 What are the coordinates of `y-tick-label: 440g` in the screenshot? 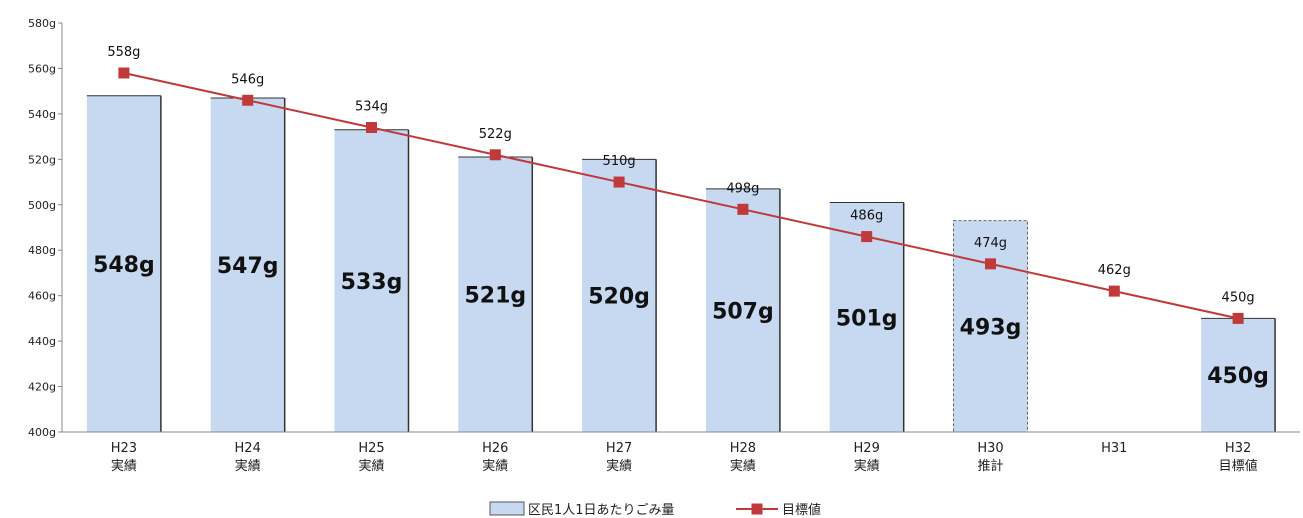 It's located at (42, 341).